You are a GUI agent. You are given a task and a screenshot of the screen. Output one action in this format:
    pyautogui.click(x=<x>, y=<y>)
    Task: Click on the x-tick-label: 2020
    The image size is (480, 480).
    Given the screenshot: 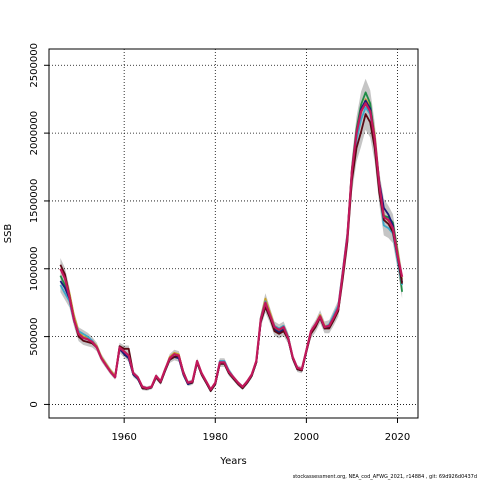 What is the action you would take?
    pyautogui.click(x=397, y=437)
    